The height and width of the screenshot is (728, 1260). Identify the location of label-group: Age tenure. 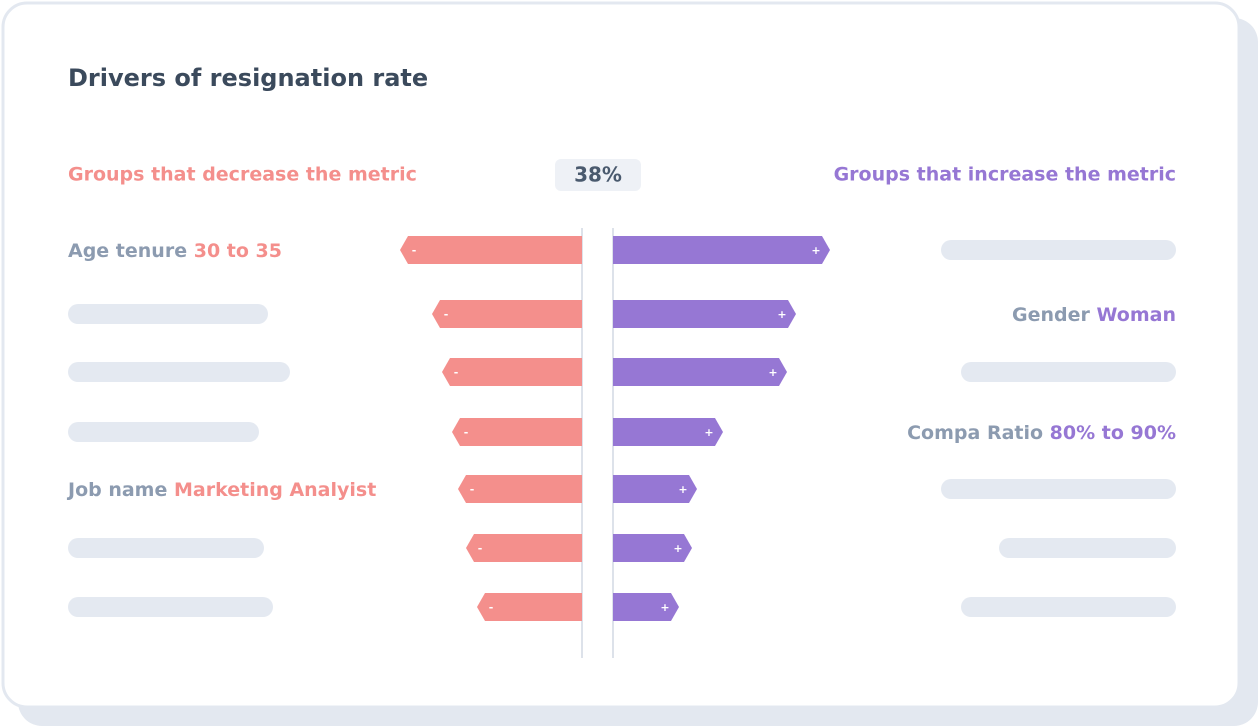
(127, 251).